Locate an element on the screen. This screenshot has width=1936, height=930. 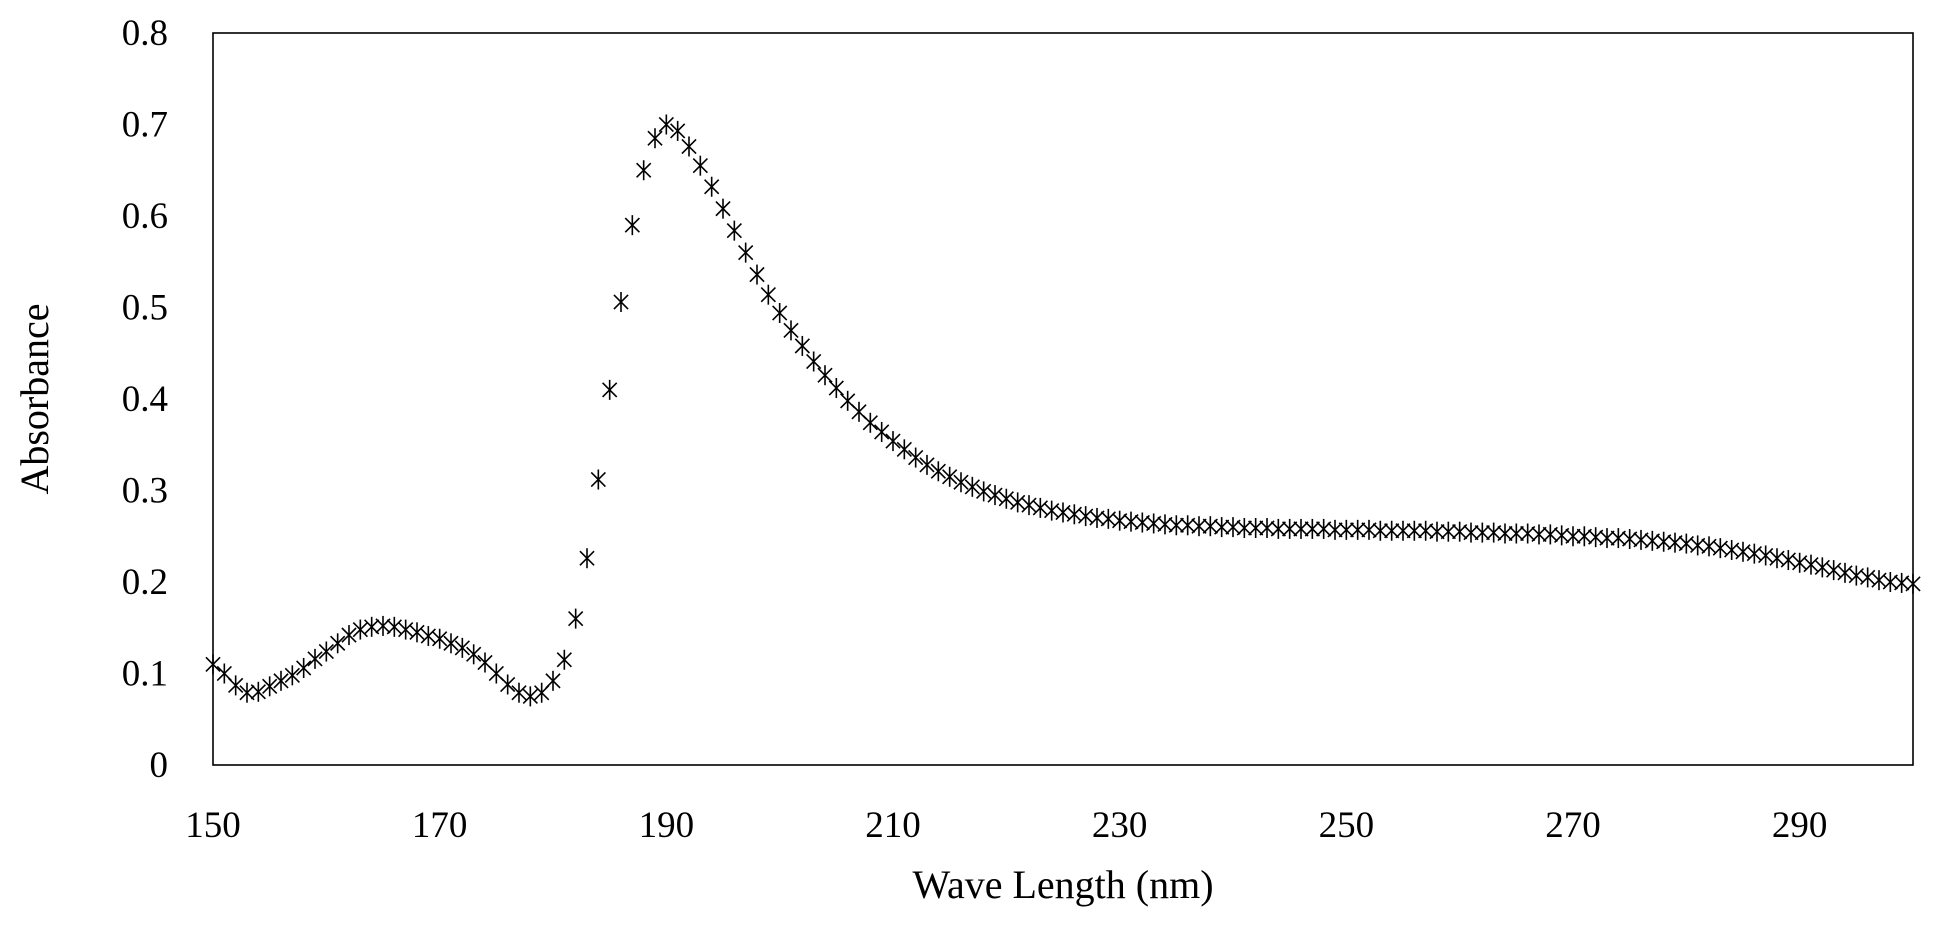
x-tick-label: 150 is located at coordinates (213, 825).